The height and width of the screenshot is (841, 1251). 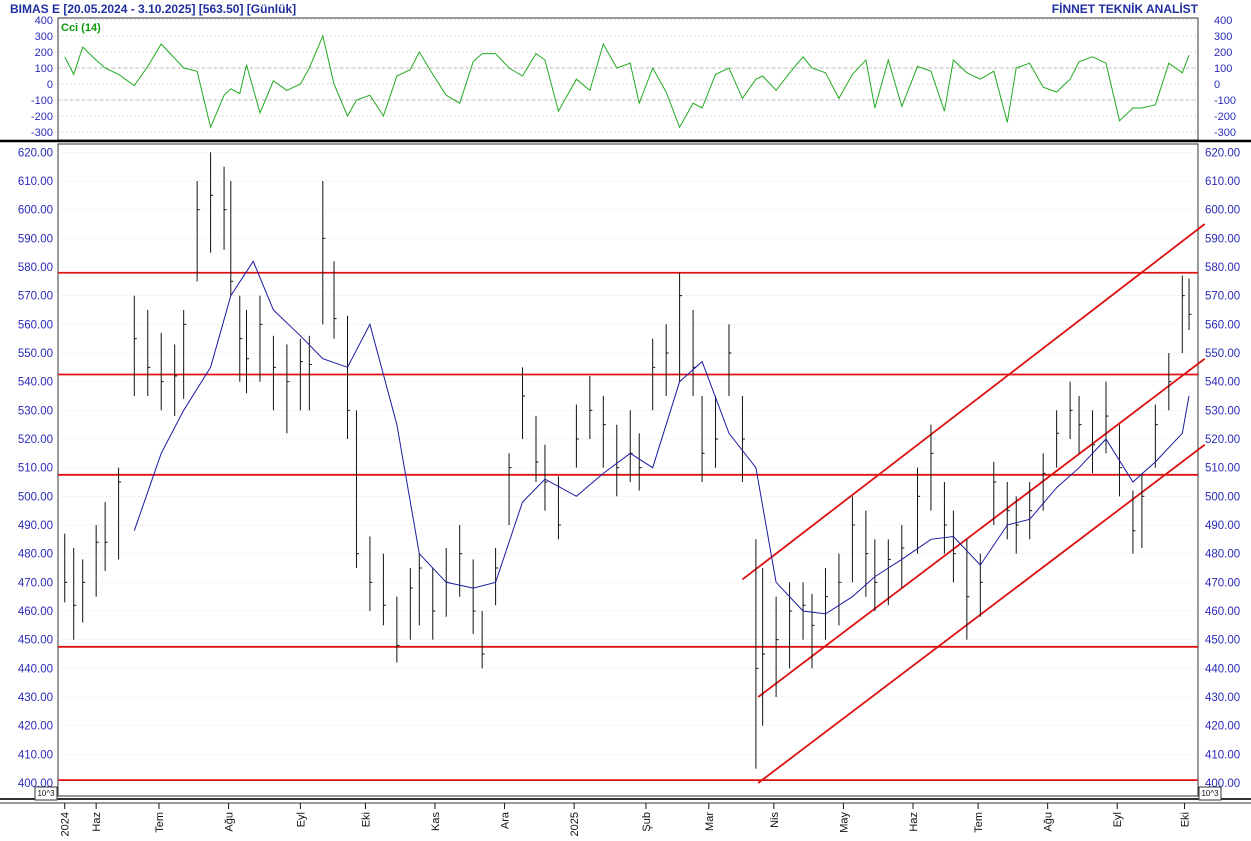 I want to click on price-y-tick-label-left: 420.00, so click(x=35, y=727).